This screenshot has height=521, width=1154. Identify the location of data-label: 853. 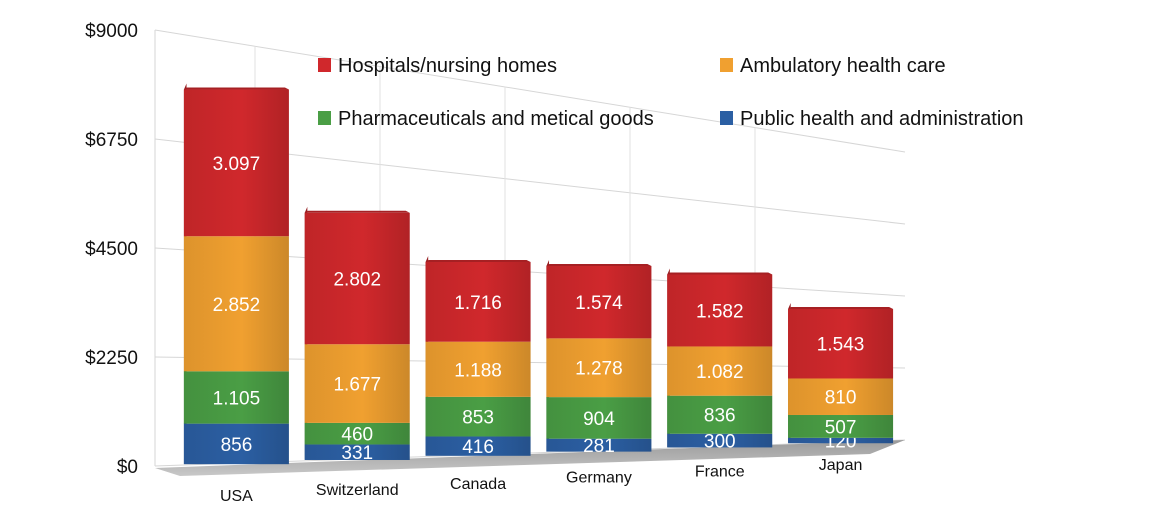
(478, 418).